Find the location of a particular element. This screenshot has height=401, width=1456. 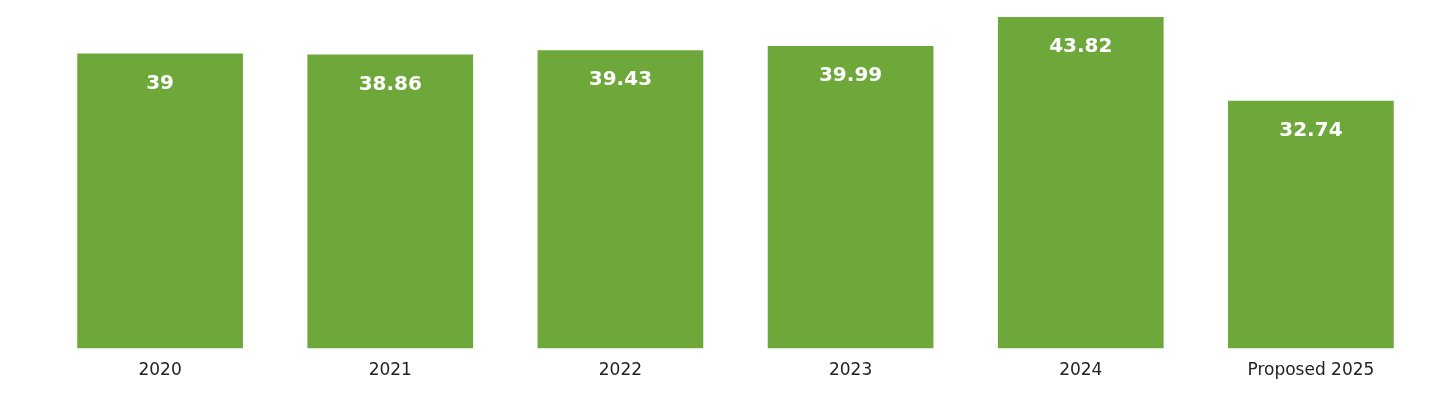

x-tick-label: 2023 is located at coordinates (850, 369).